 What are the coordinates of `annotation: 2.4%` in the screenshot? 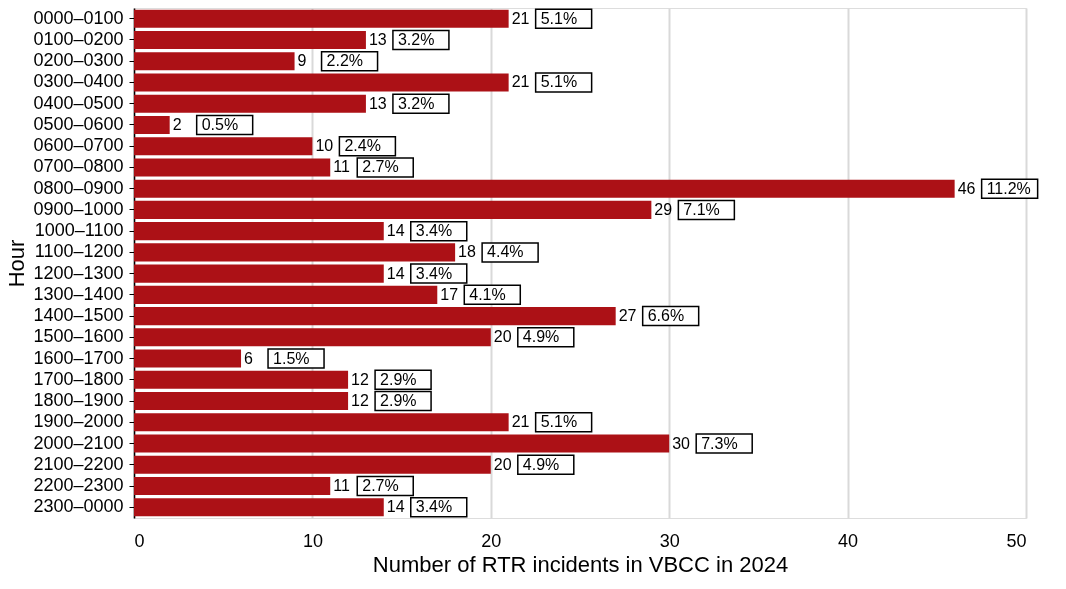 It's located at (362, 146).